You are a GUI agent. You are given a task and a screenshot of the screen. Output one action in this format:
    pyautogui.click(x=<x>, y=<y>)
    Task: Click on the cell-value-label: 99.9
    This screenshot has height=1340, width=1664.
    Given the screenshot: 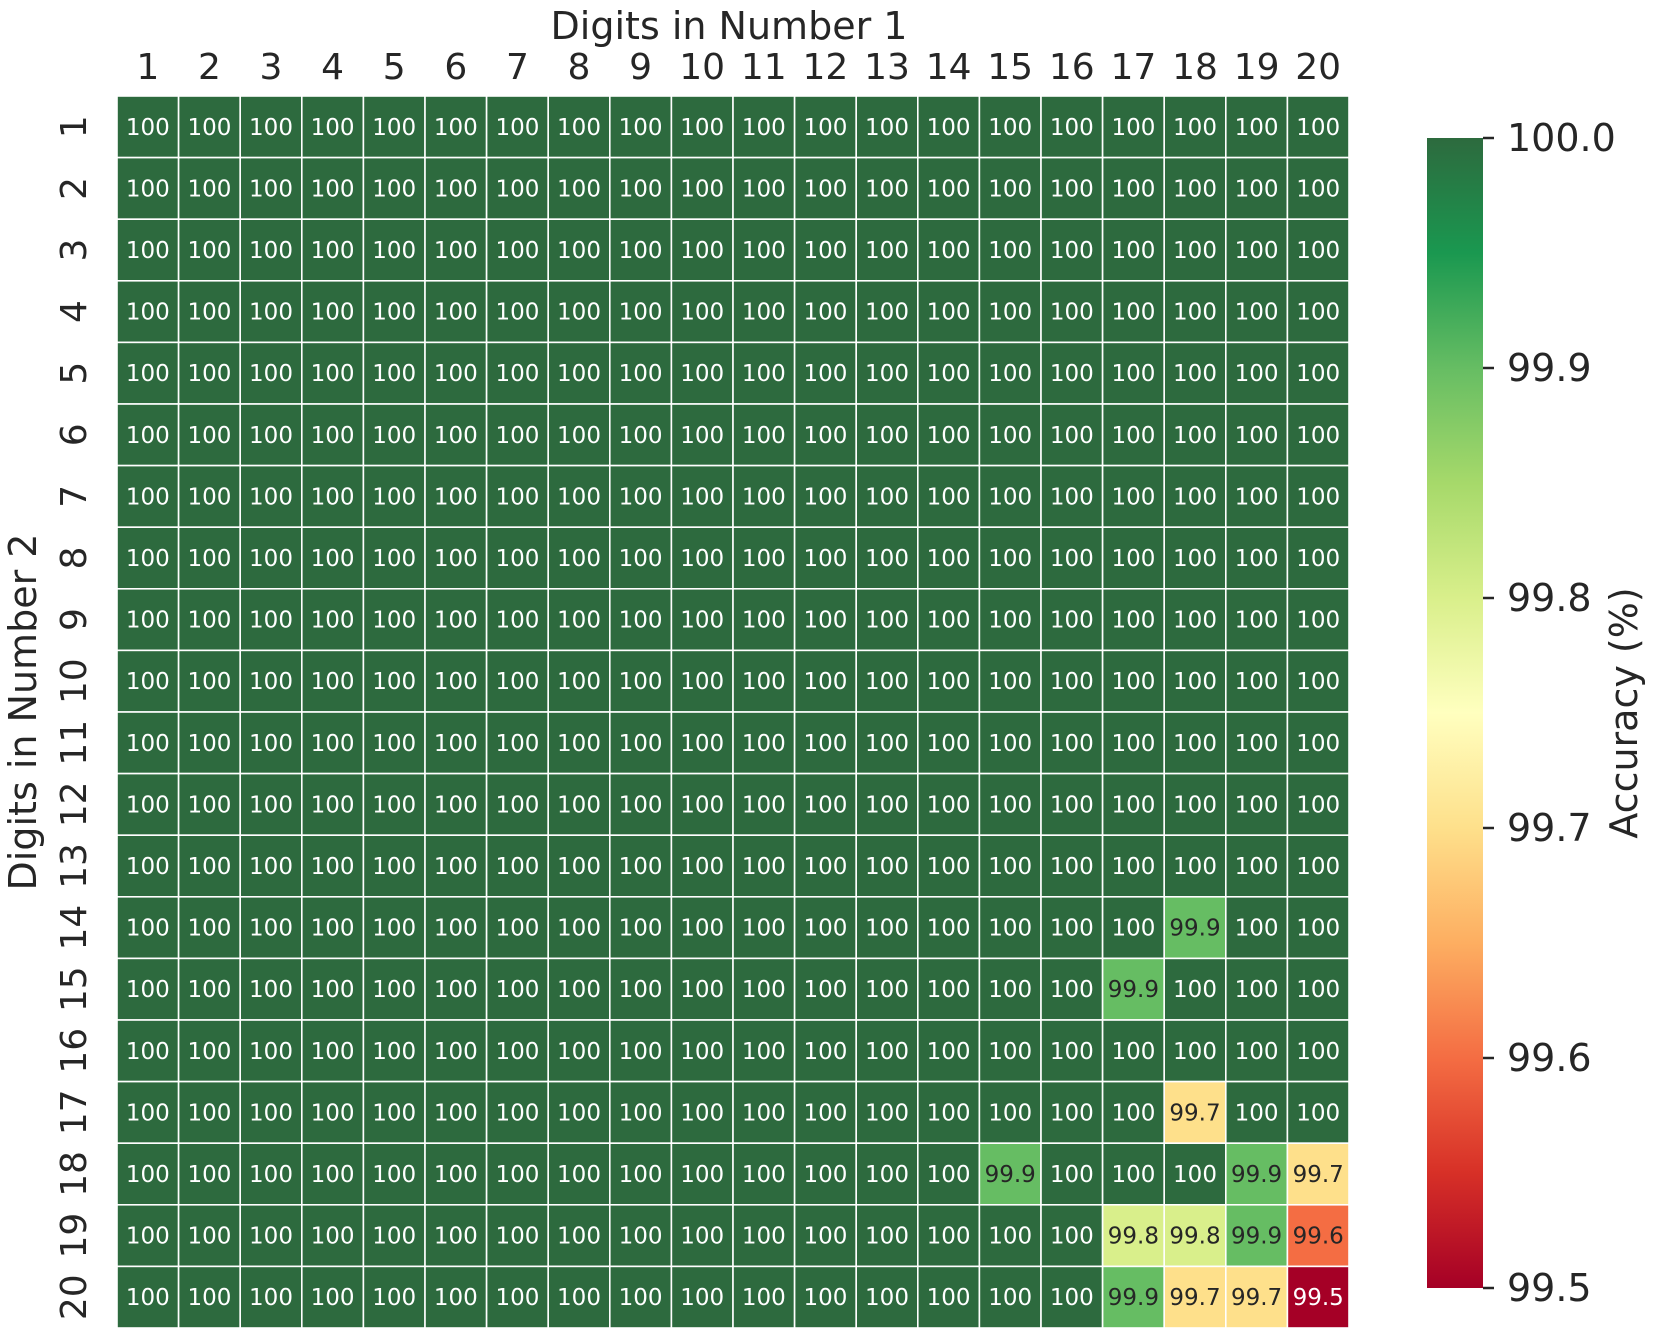 What is the action you would take?
    pyautogui.click(x=1010, y=1175)
    